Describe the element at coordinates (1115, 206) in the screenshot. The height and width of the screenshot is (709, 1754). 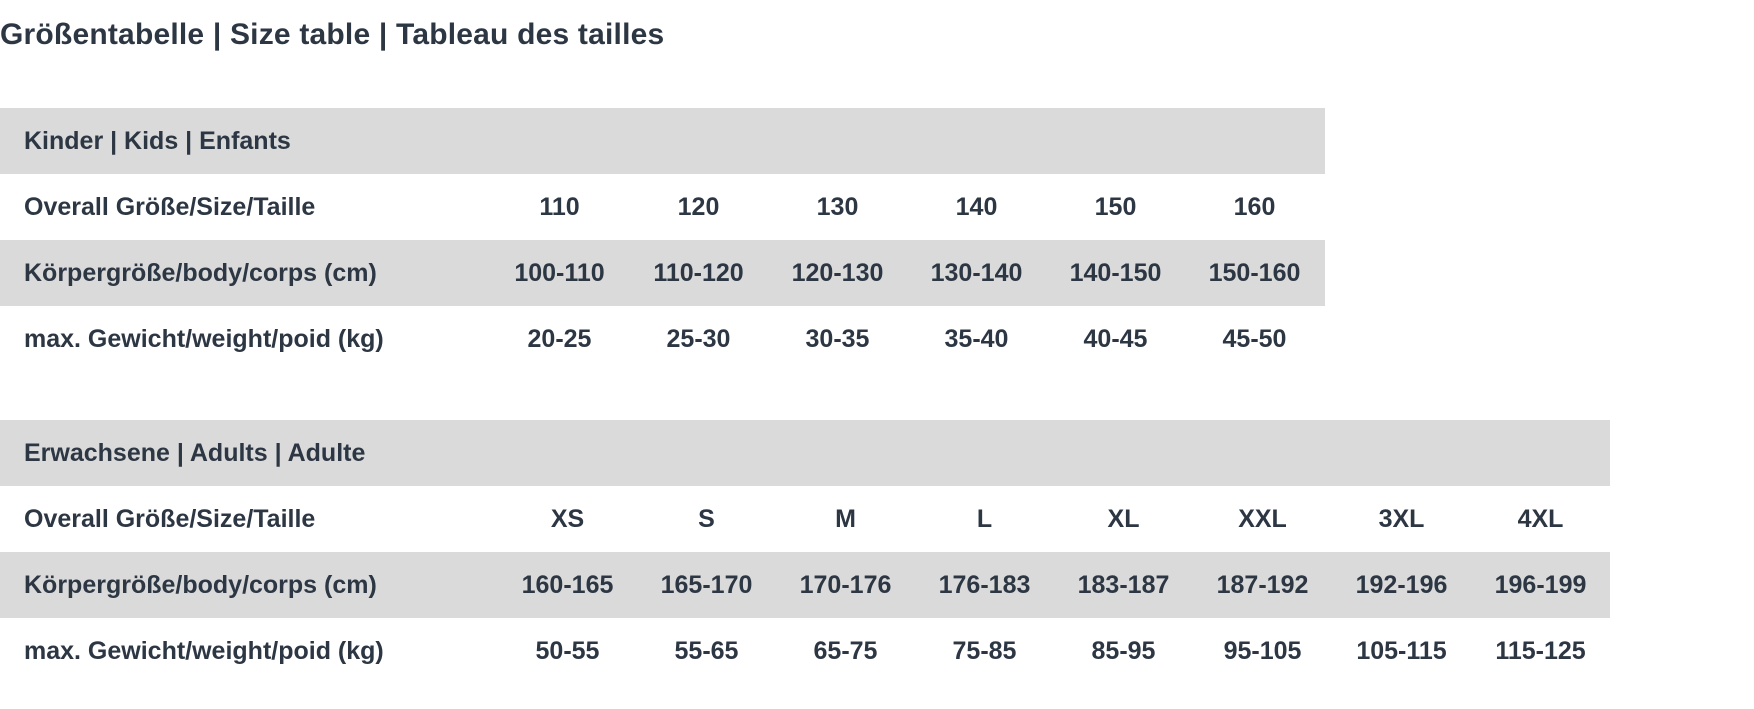
I see `table-cell: 150` at that location.